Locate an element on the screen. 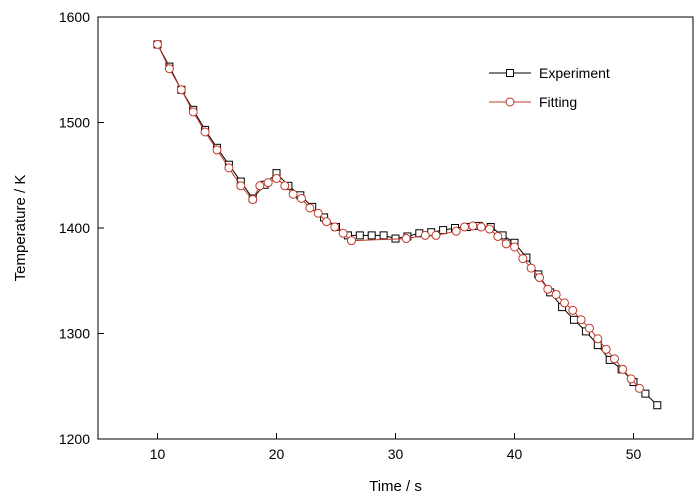 The width and height of the screenshot is (700, 500). legend-item-fitting: Fitting is located at coordinates (533, 102).